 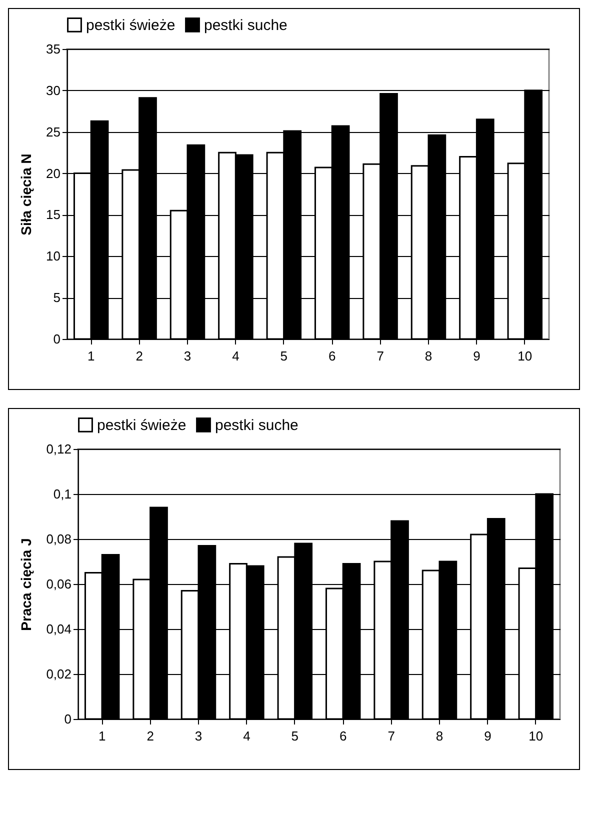 I want to click on y-tick-label: 0,12, so click(x=59, y=449).